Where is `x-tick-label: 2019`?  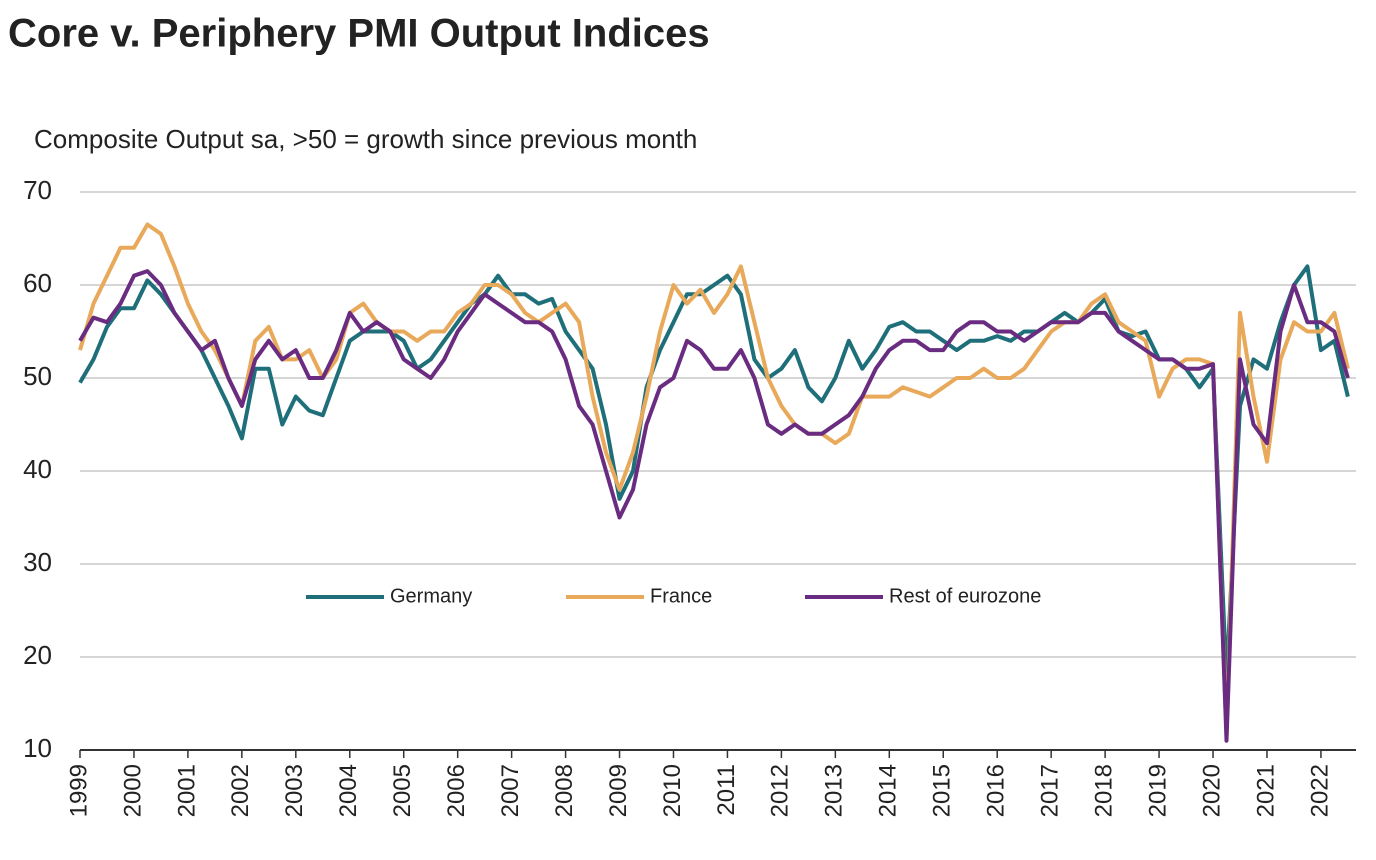
x-tick-label: 2019 is located at coordinates (1157, 790).